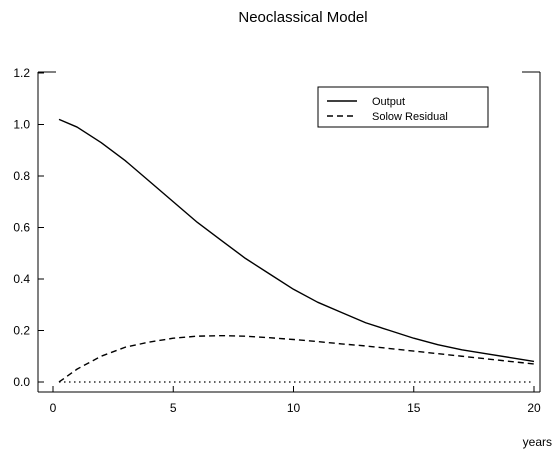 Image resolution: width=555 pixels, height=455 pixels. What do you see at coordinates (21, 382) in the screenshot?
I see `y-tick-label: 0.0` at bounding box center [21, 382].